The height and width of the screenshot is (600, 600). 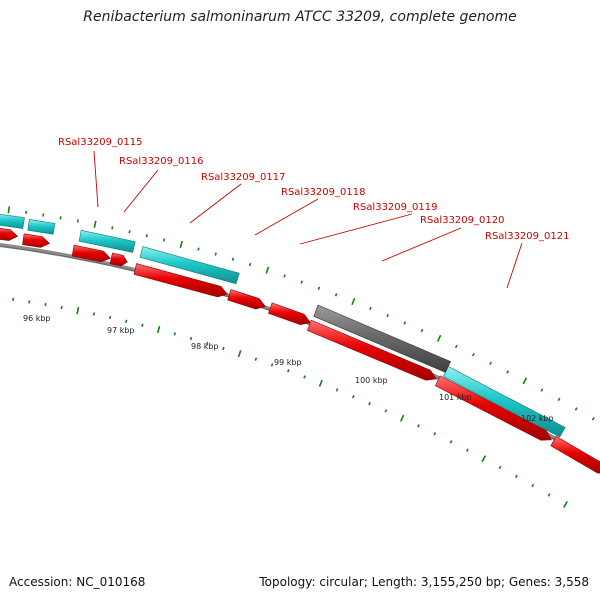 What do you see at coordinates (121, 330) in the screenshot?
I see `kbp-label-97: 97 kbp` at bounding box center [121, 330].